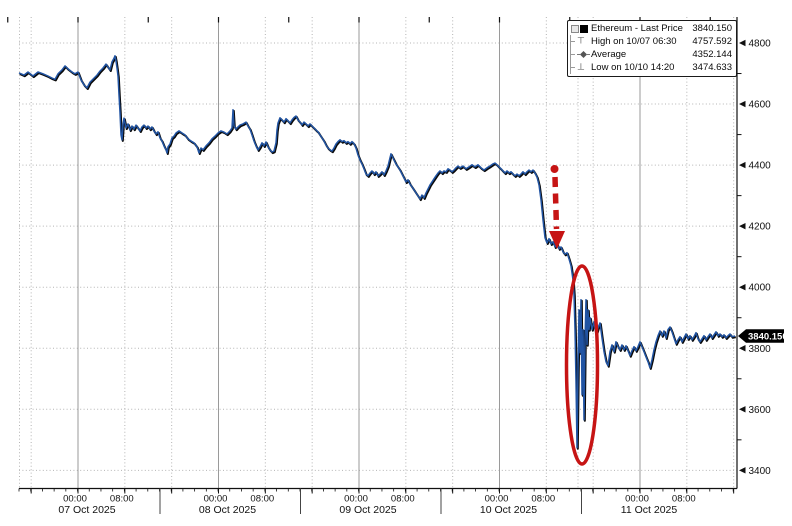  I want to click on legend-expander-icon, so click(575, 28).